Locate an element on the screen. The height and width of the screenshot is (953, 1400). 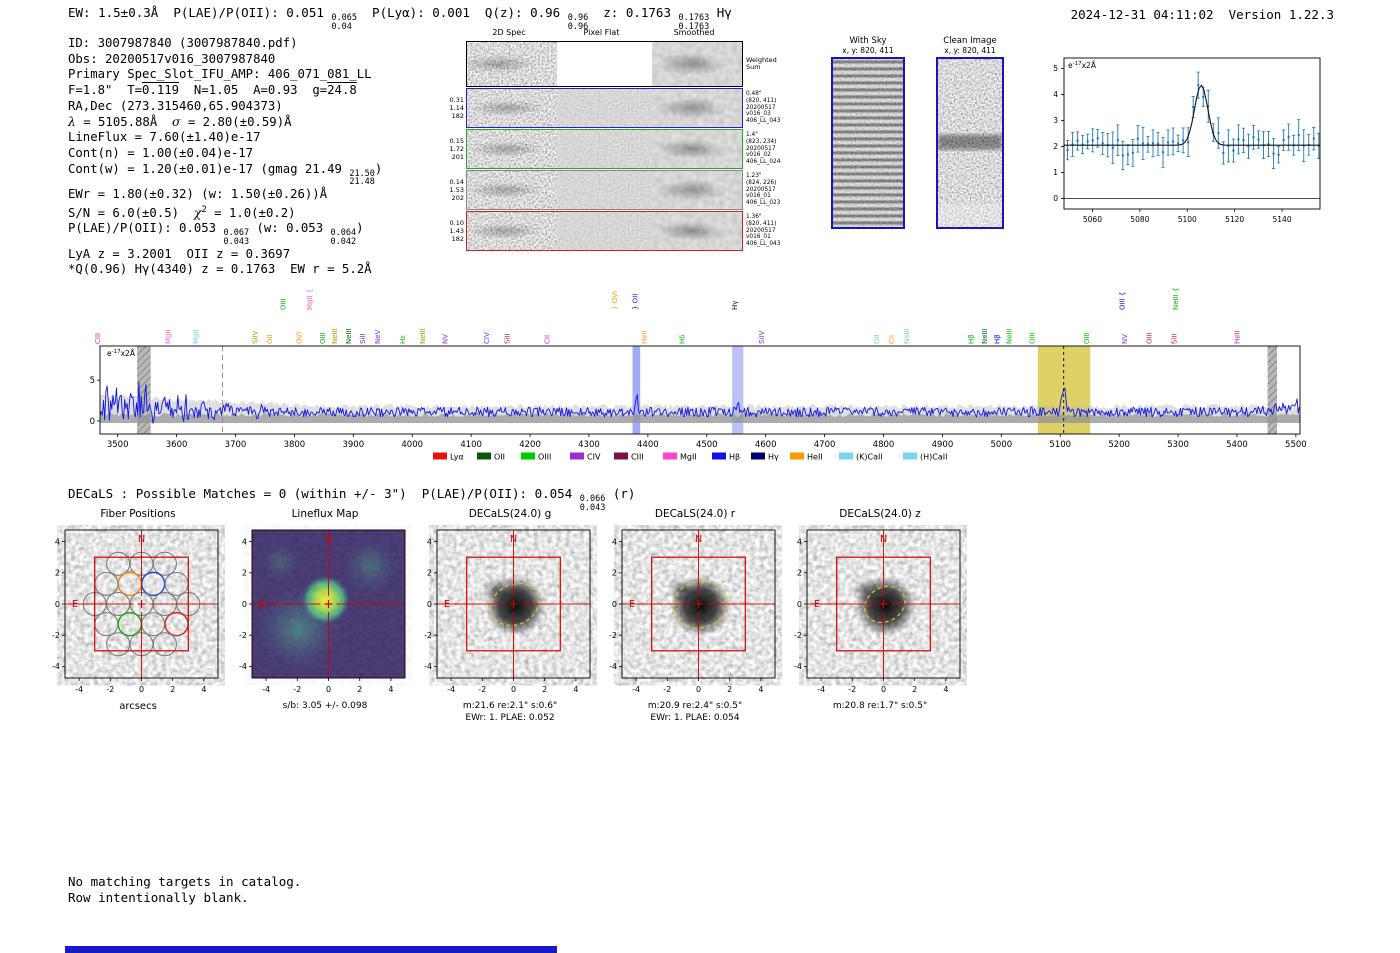
cutout-row-left-labels is located at coordinates (453, 64).